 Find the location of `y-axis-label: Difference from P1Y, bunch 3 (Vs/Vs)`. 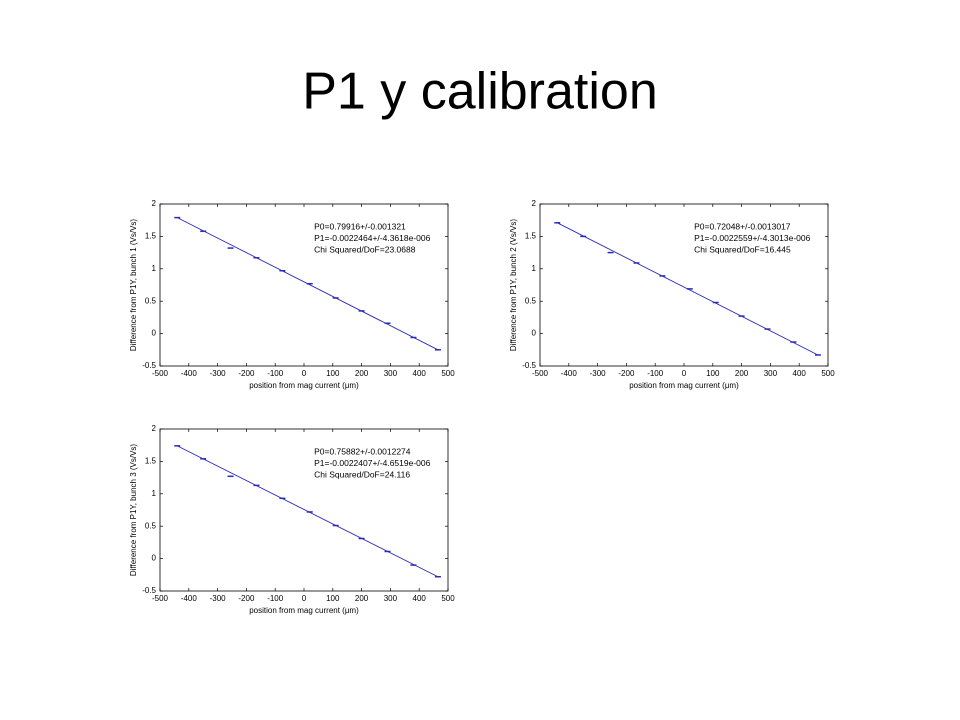

y-axis-label: Difference from P1Y, bunch 3 (Vs/Vs) is located at coordinates (133, 510).